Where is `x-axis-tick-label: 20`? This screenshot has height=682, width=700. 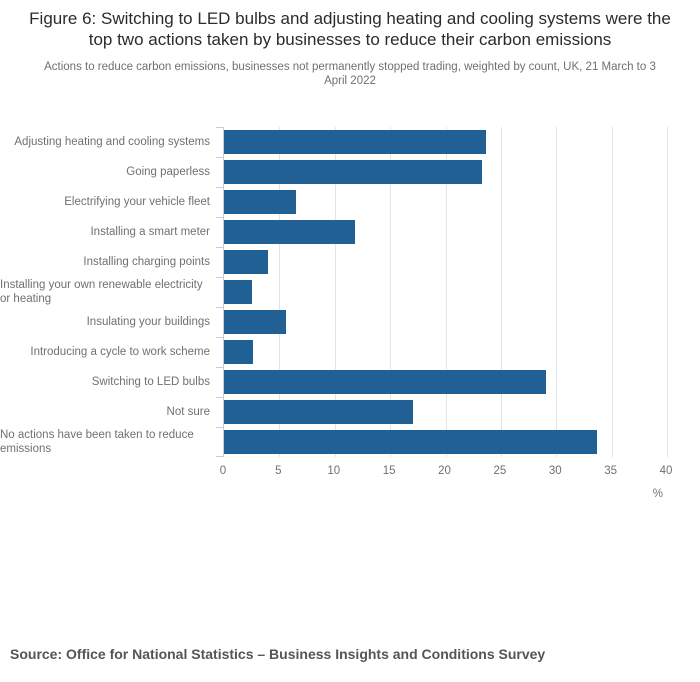 x-axis-tick-label: 20 is located at coordinates (444, 471).